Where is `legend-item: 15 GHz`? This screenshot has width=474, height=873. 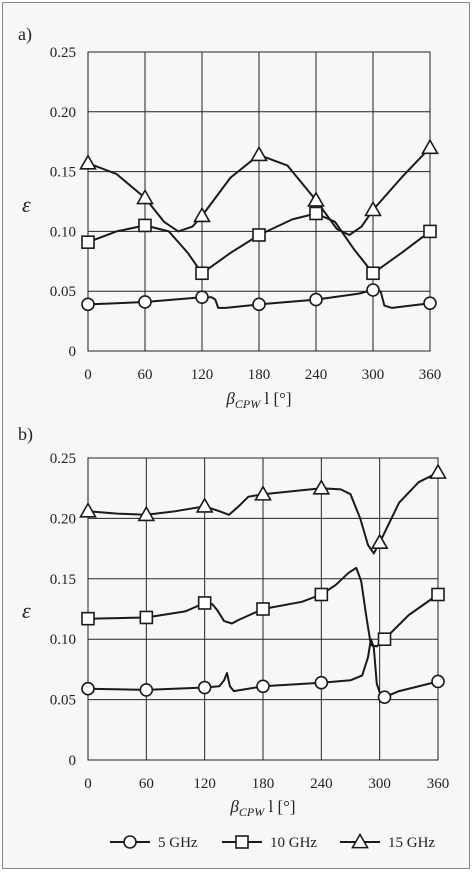 legend-item: 15 GHz is located at coordinates (387, 841).